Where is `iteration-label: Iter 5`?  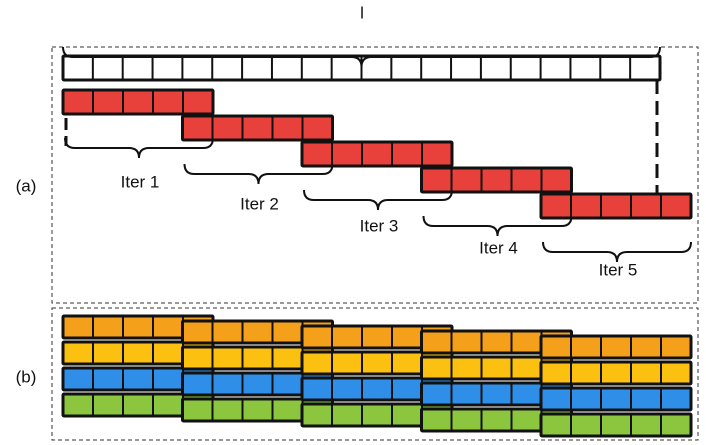 iteration-label: Iter 5 is located at coordinates (618, 269).